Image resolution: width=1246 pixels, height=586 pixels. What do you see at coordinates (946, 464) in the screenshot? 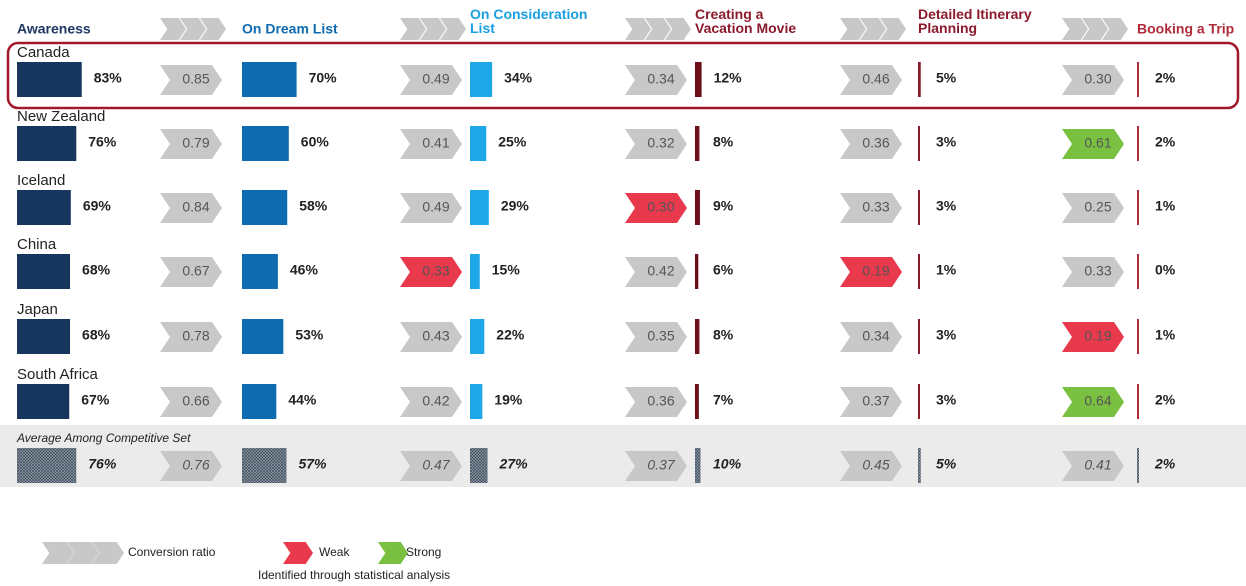
I see `value-label: 5%` at bounding box center [946, 464].